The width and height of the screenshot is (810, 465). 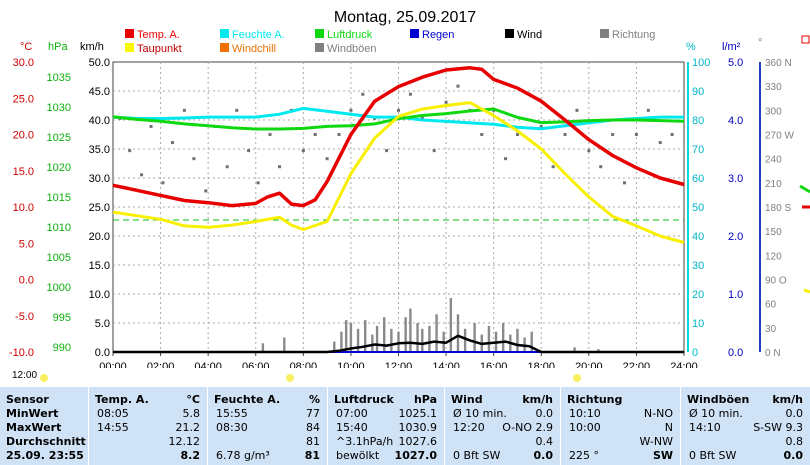 I want to click on stats-cell-sub: 0 Bft SW, so click(x=477, y=455).